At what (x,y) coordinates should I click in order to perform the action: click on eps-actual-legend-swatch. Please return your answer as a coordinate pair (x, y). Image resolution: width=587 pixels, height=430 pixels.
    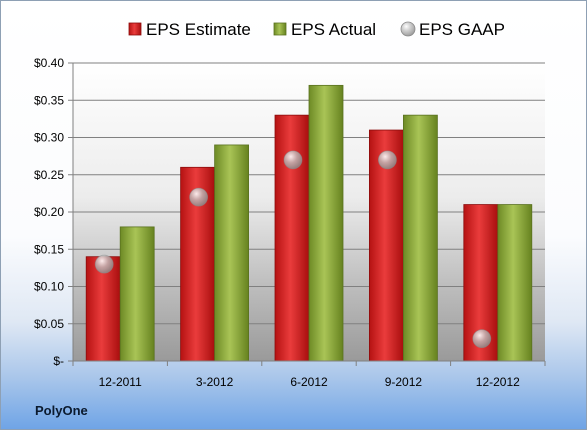
    Looking at the image, I should click on (280, 29).